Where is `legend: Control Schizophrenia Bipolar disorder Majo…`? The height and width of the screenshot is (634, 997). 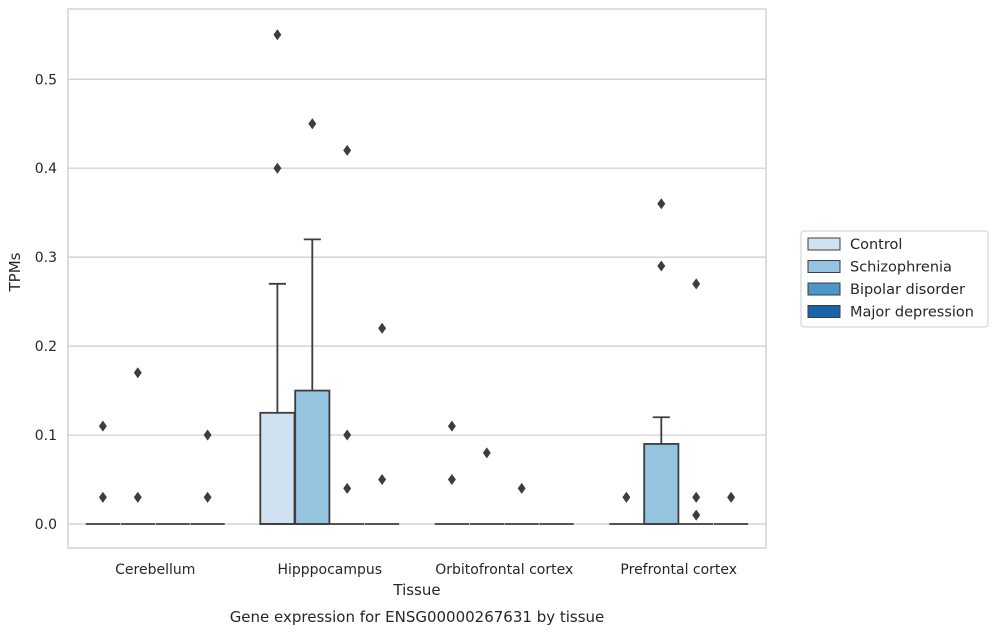 legend: Control Schizophrenia Bipolar disorder Majo… is located at coordinates (894, 279).